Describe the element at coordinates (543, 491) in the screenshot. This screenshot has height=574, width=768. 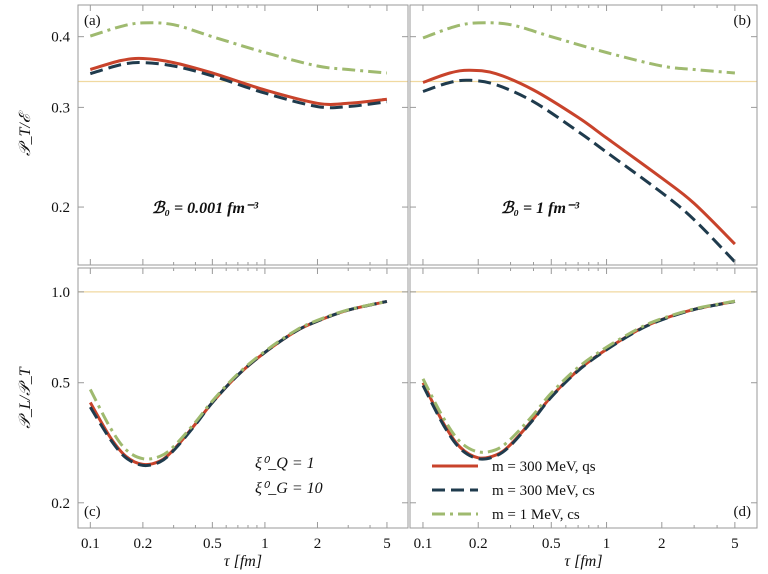
I see `legend-label: m = 300 MeV, cs` at that location.